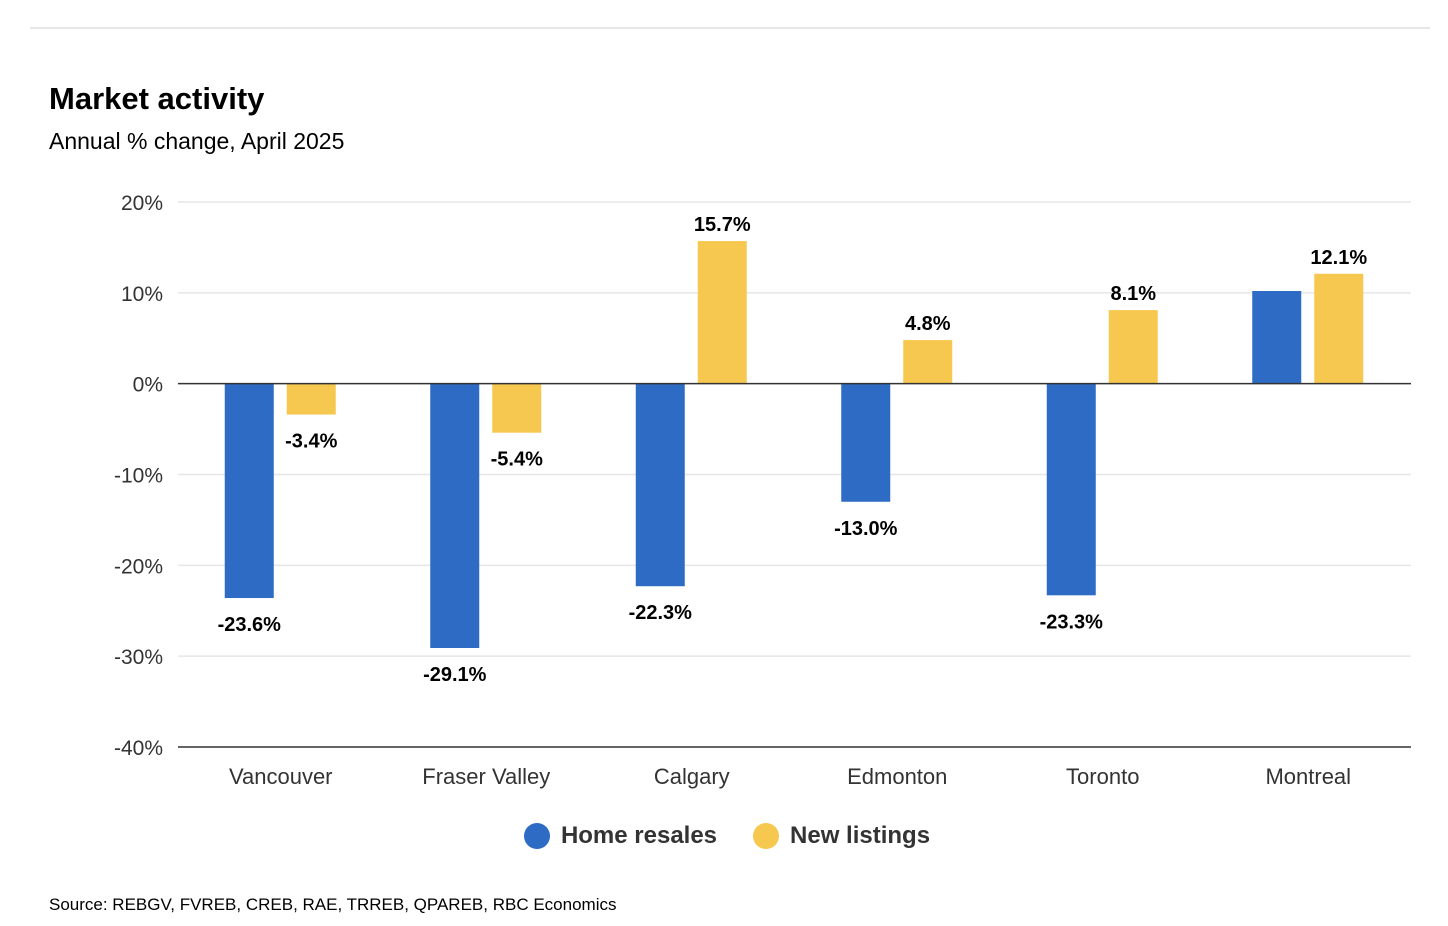  I want to click on chart-subtitle: Annual % change, April 2025, so click(197, 141).